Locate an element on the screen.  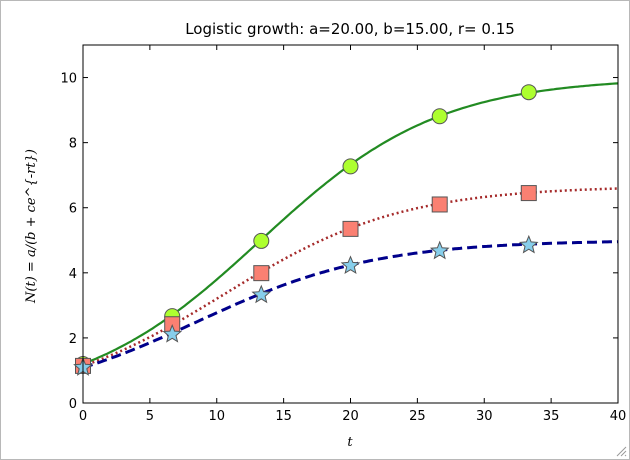
x-tick-label: 15 is located at coordinates (283, 416).